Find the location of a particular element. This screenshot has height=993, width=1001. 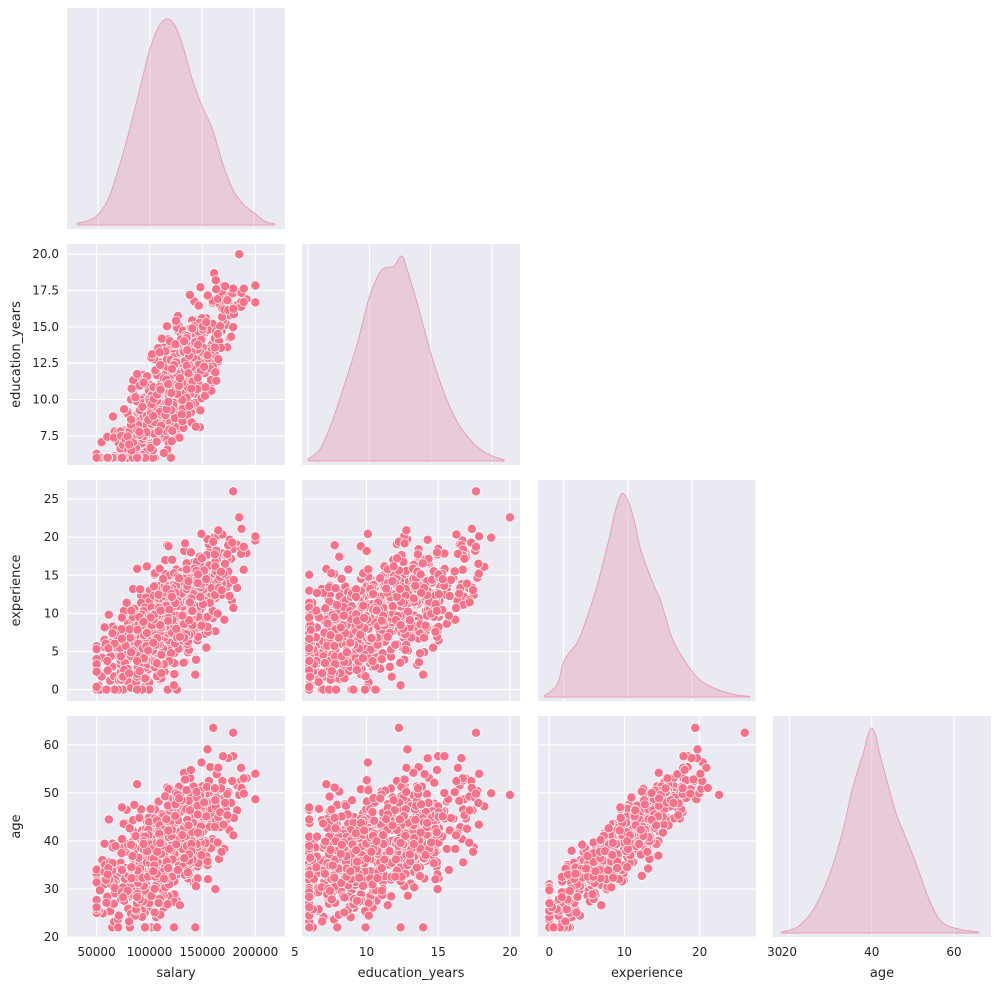

x-tick-label: 50000 is located at coordinates (97, 952).